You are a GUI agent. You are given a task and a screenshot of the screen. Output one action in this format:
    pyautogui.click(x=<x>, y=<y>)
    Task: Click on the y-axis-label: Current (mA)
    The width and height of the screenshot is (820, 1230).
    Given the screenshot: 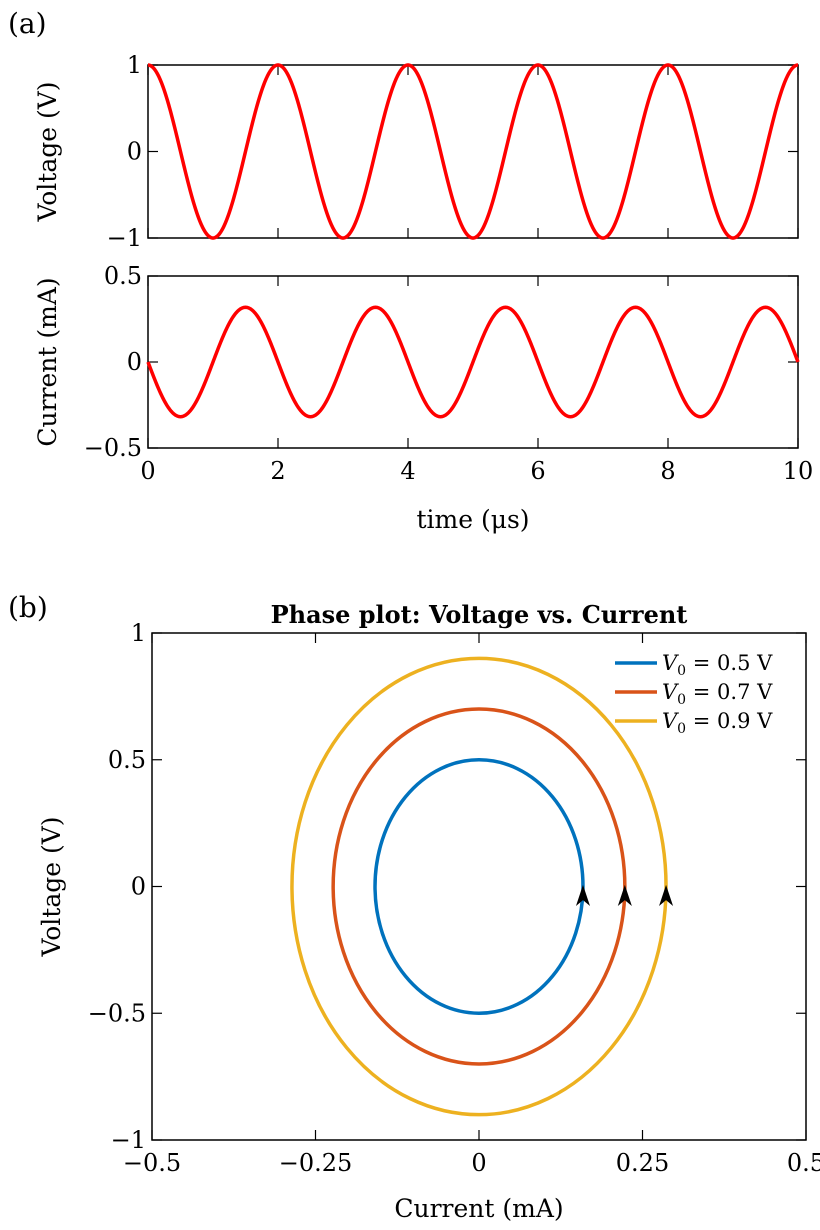 What is the action you would take?
    pyautogui.click(x=47, y=361)
    